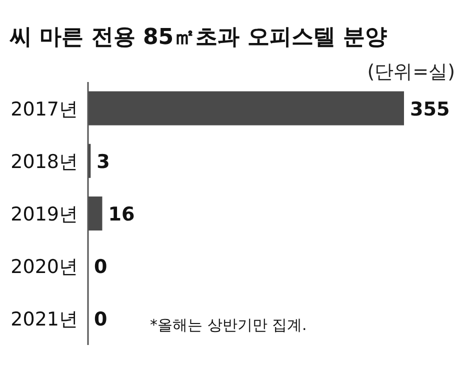 This screenshot has width=469, height=365. Describe the element at coordinates (430, 109) in the screenshot. I see `data-label: 355` at that location.